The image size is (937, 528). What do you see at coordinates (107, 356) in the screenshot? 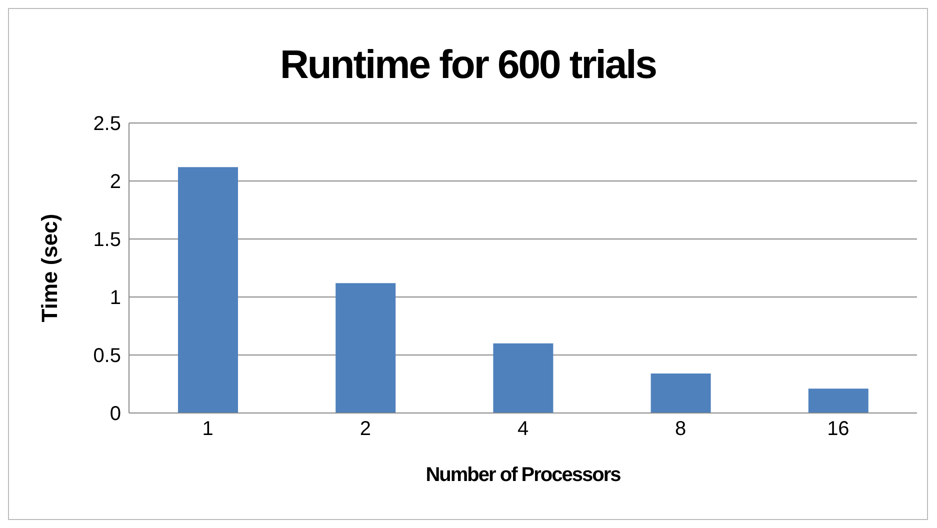
I see `y-tick-label: 0.5` at bounding box center [107, 356].